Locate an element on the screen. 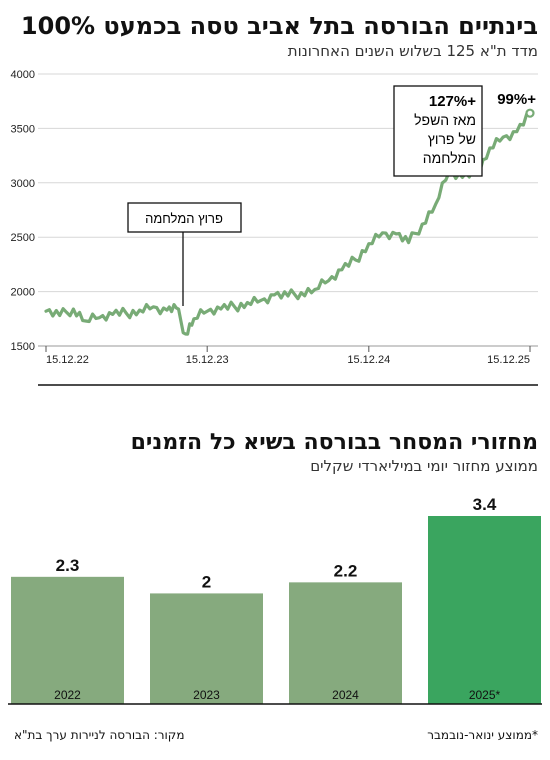 This screenshot has width=550, height=760. bar-value-label: 3.4 is located at coordinates (485, 504).